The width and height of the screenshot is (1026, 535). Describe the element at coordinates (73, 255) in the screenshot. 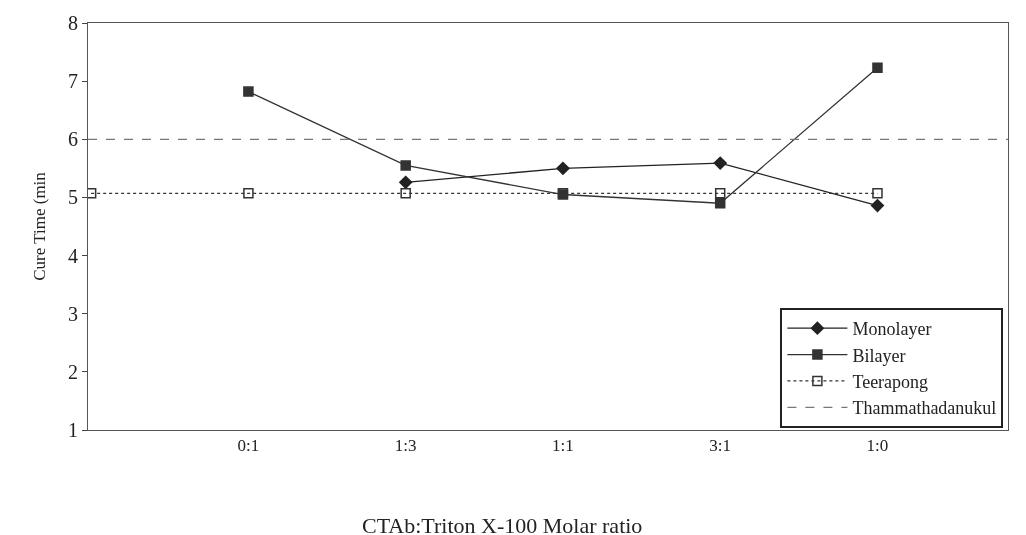

I see `y-tick-label: 4` at that location.